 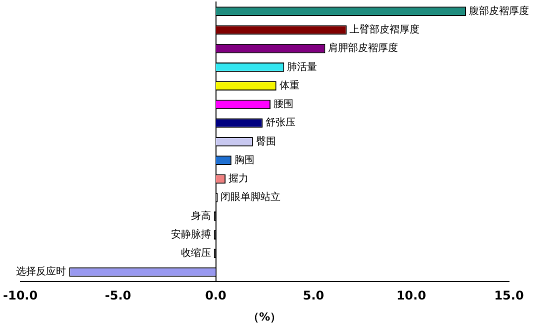 I want to click on y-tick-label: 舒张压, so click(x=281, y=122).